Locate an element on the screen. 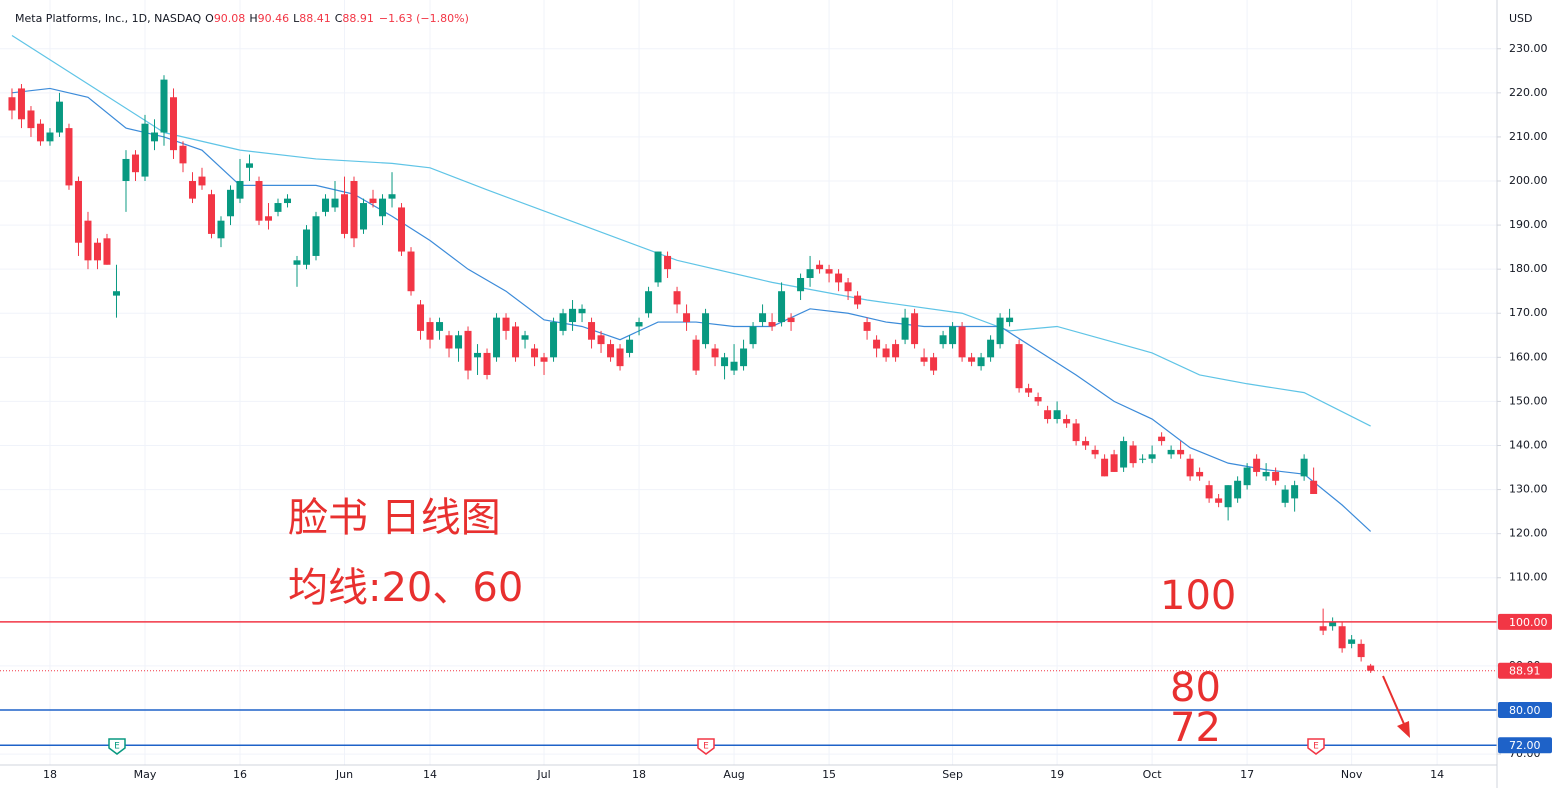  x-tick-label: 14 is located at coordinates (1437, 774).